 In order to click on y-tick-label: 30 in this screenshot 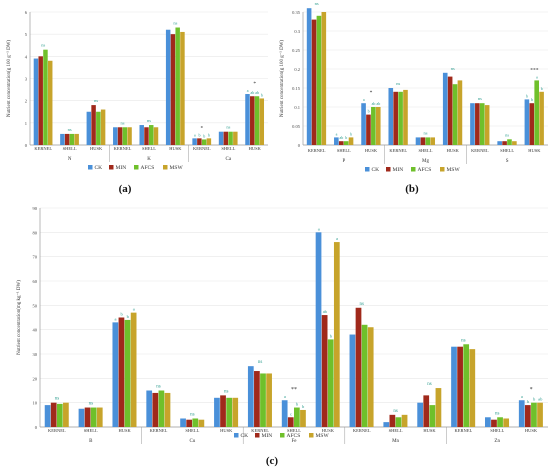, I will do `click(35, 354)`.